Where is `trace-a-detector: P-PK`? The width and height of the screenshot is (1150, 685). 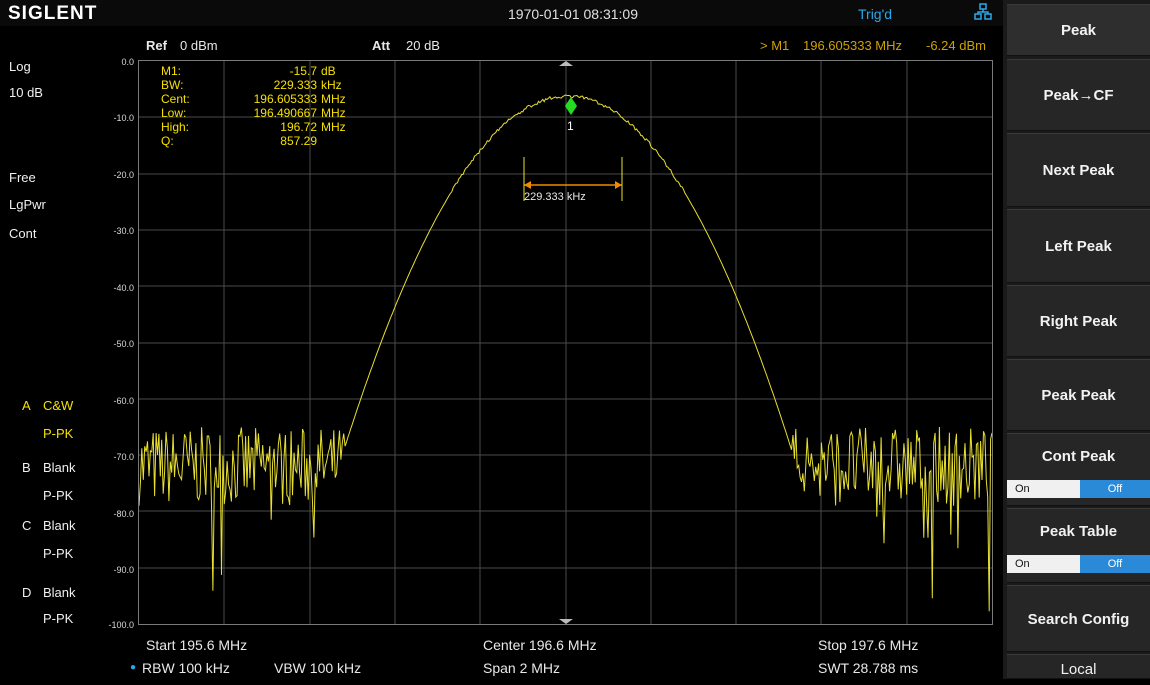
trace-a-detector: P-PK is located at coordinates (58, 433).